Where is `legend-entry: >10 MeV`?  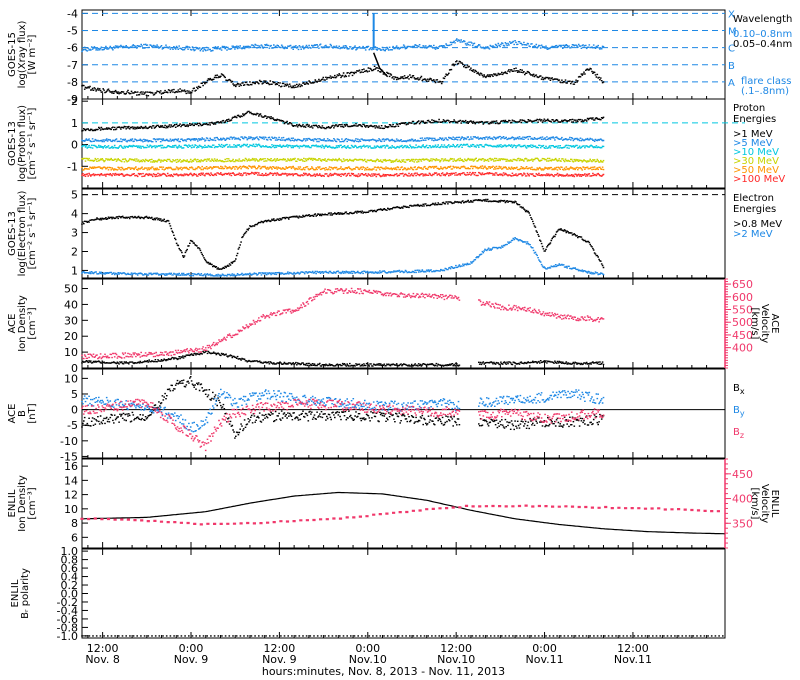 legend-entry: >10 MeV is located at coordinates (756, 152).